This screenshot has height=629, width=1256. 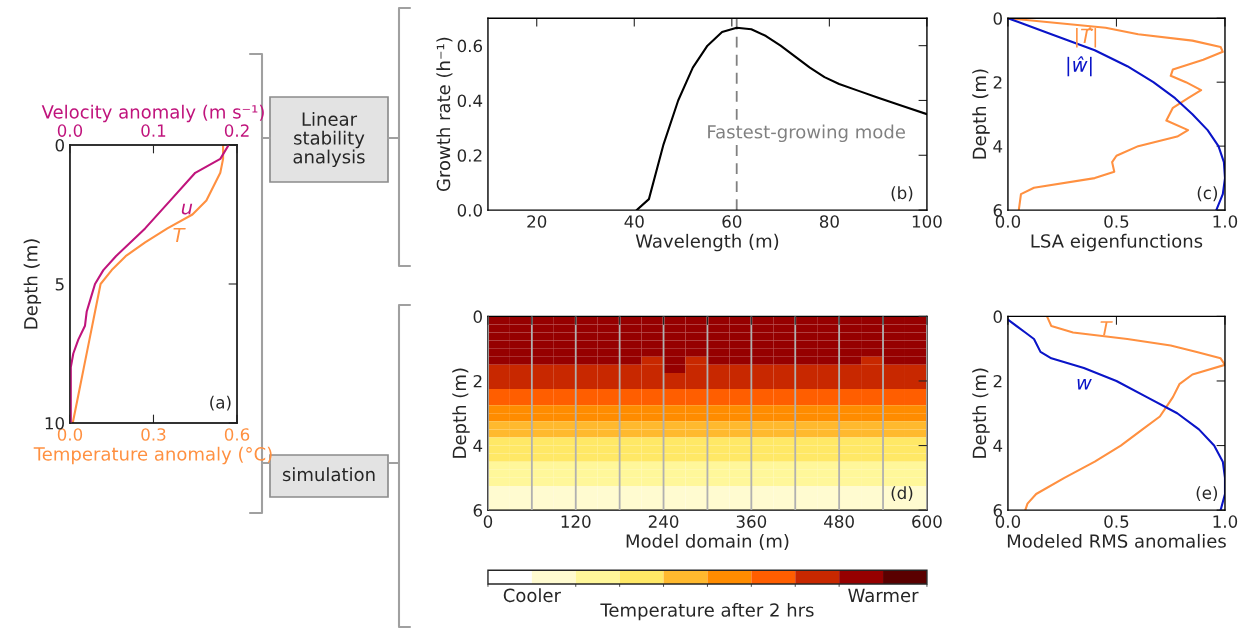 What do you see at coordinates (220, 403) in the screenshot?
I see `annotation: (a)` at bounding box center [220, 403].